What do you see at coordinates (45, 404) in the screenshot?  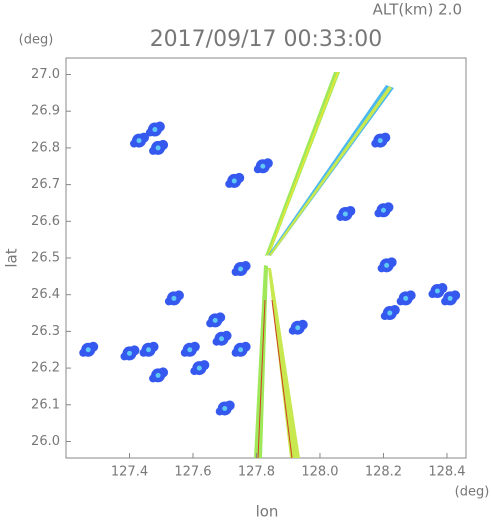 I see `y-tick-label: 26.1` at bounding box center [45, 404].